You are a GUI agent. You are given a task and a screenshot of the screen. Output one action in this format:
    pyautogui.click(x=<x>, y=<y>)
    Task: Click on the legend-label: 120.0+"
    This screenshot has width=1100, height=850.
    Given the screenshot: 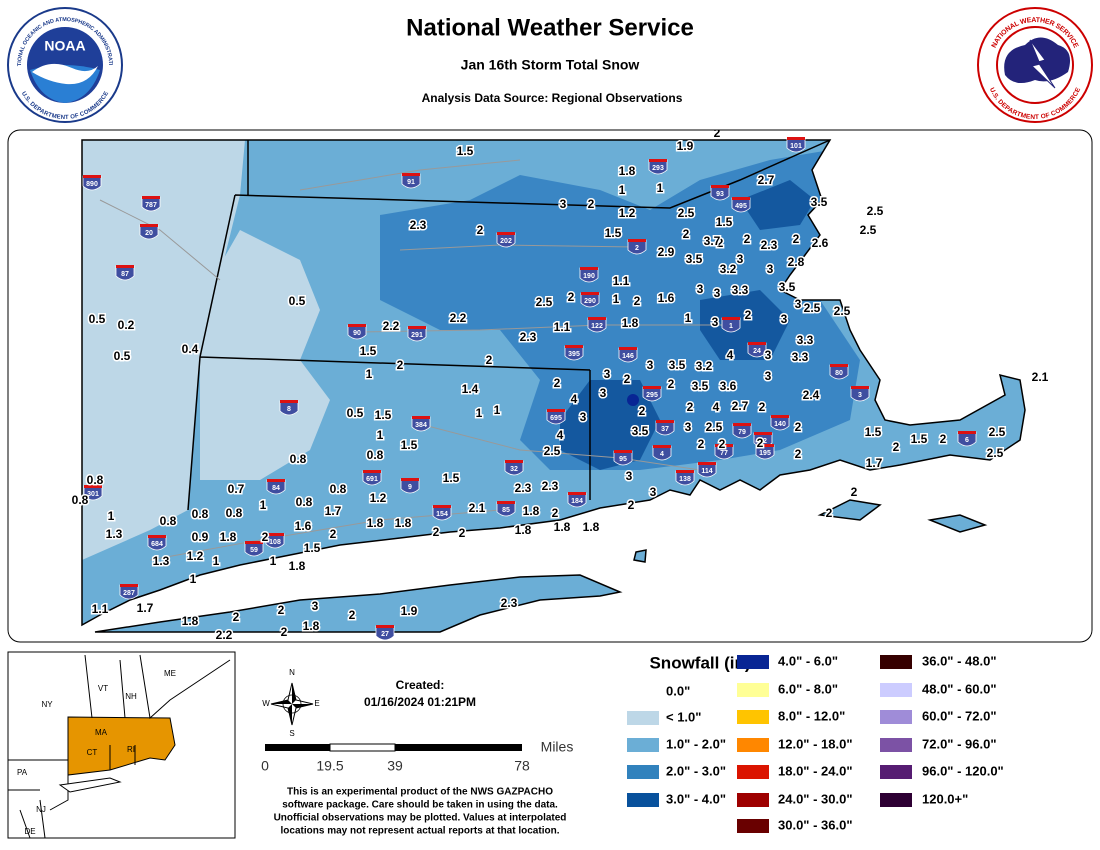 What is the action you would take?
    pyautogui.click(x=945, y=798)
    